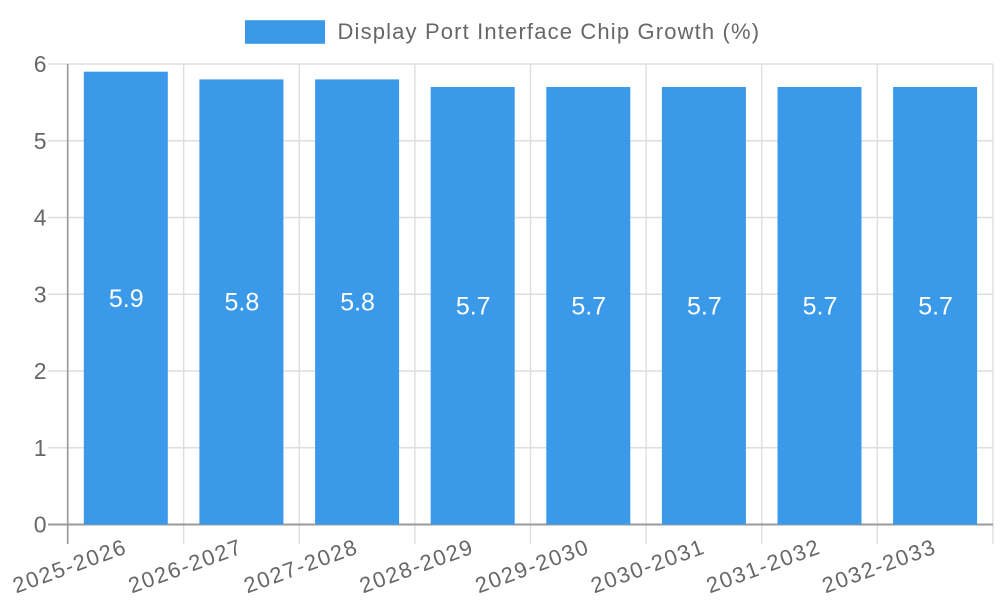 The height and width of the screenshot is (600, 1000). I want to click on svg-text: 4, so click(40, 218).